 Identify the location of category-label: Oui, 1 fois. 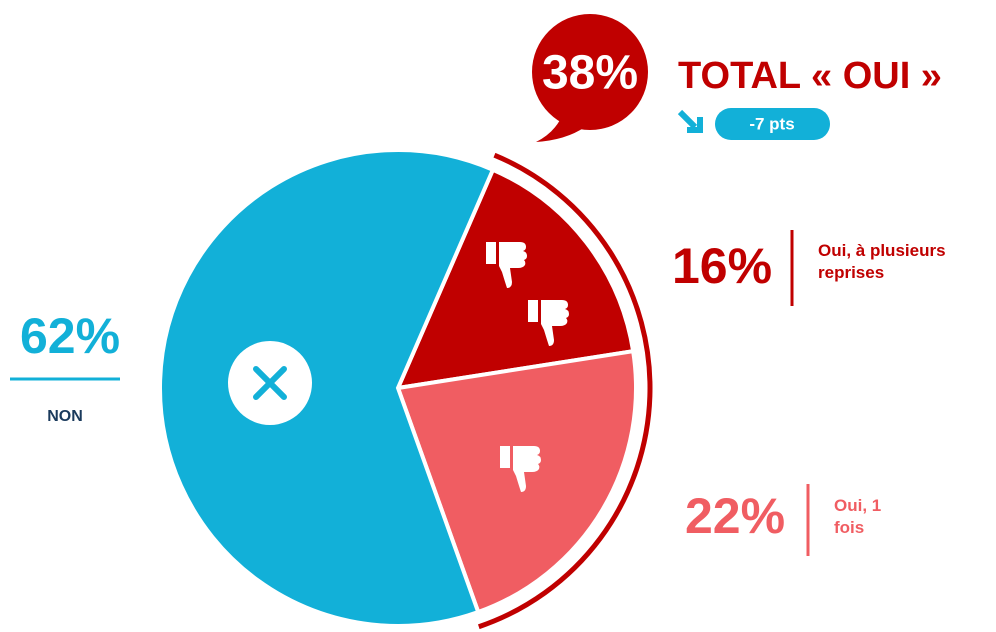
(858, 516).